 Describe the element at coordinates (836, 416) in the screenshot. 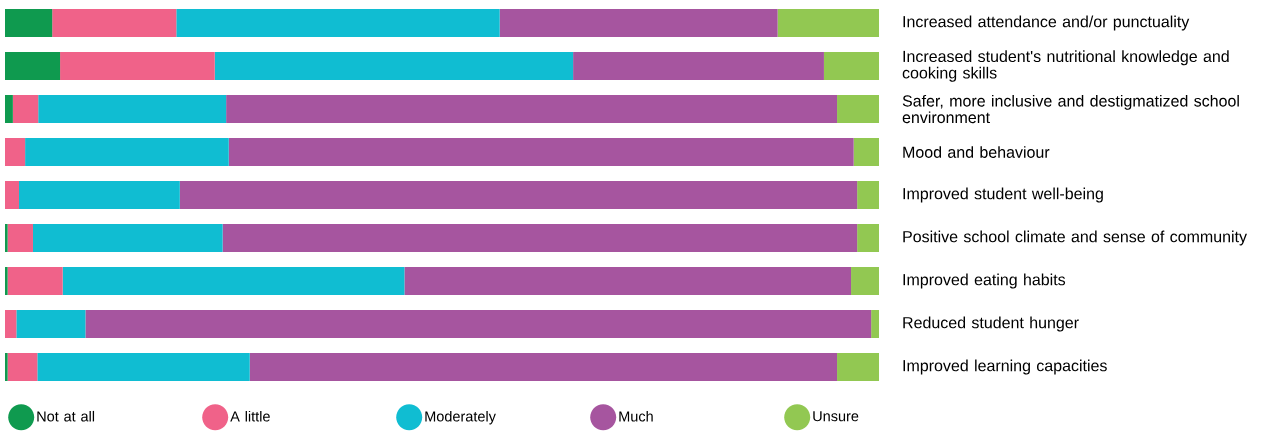

I see `legend-label: Unsure` at that location.